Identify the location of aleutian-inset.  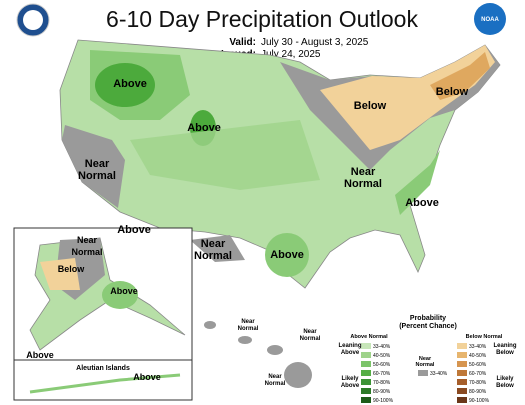
(103, 380).